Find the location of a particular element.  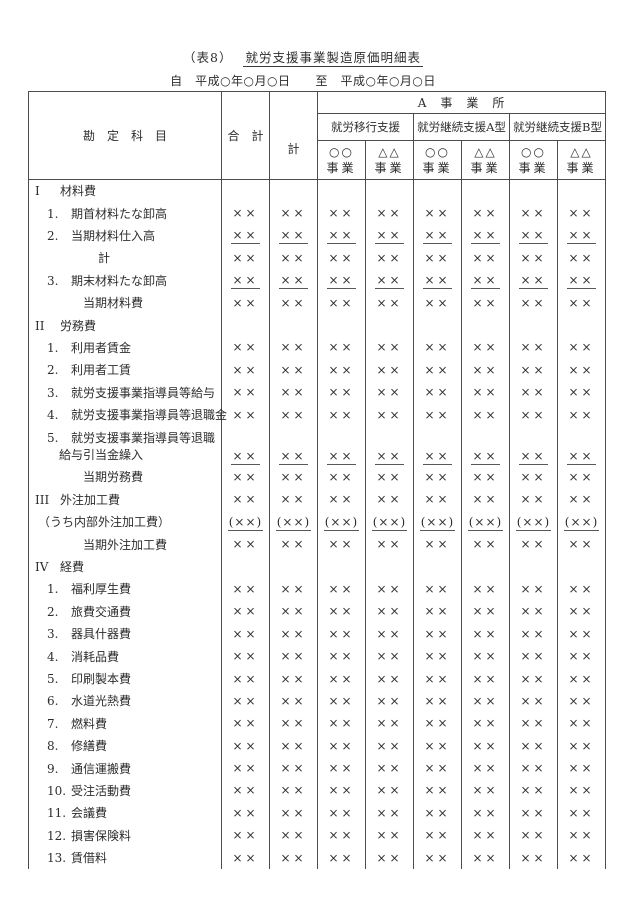

col-header-business-4: △△ 事業 is located at coordinates (485, 160).